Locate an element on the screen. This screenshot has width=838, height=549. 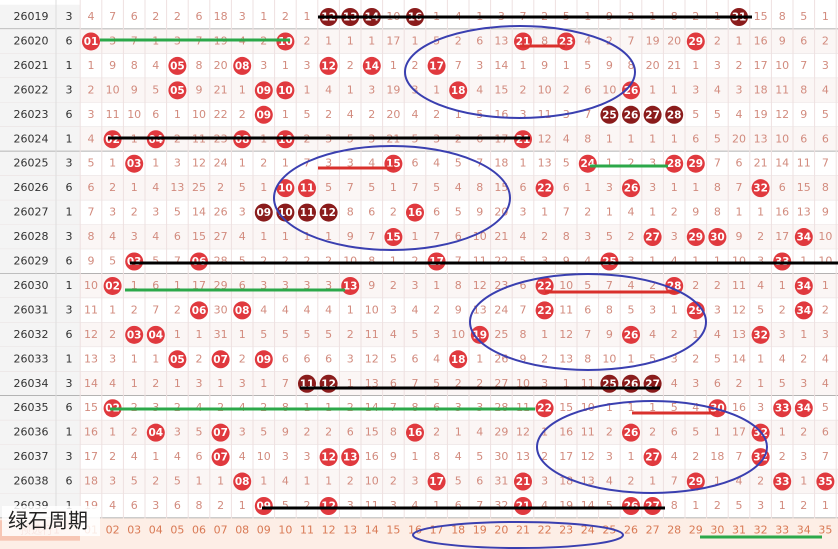
row-bg is located at coordinates (419, 90).